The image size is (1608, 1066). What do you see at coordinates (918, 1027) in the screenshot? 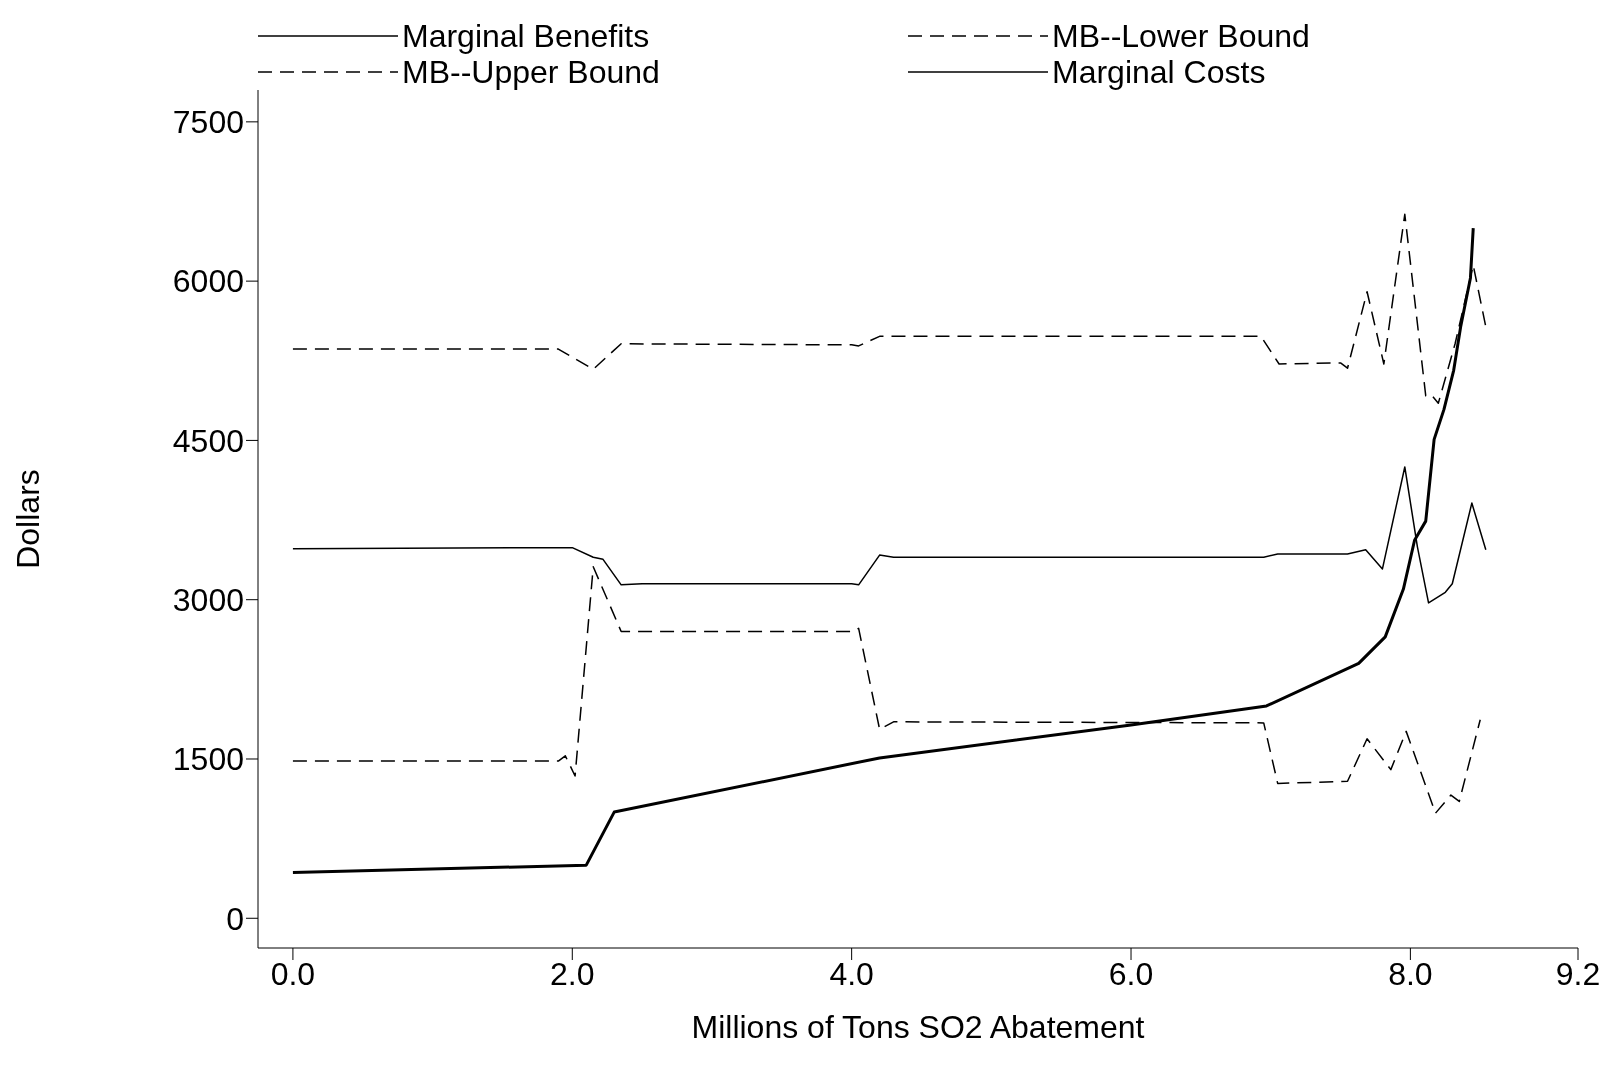
I see `x-axis-title: Millions of Tons SO2 Abatement` at bounding box center [918, 1027].